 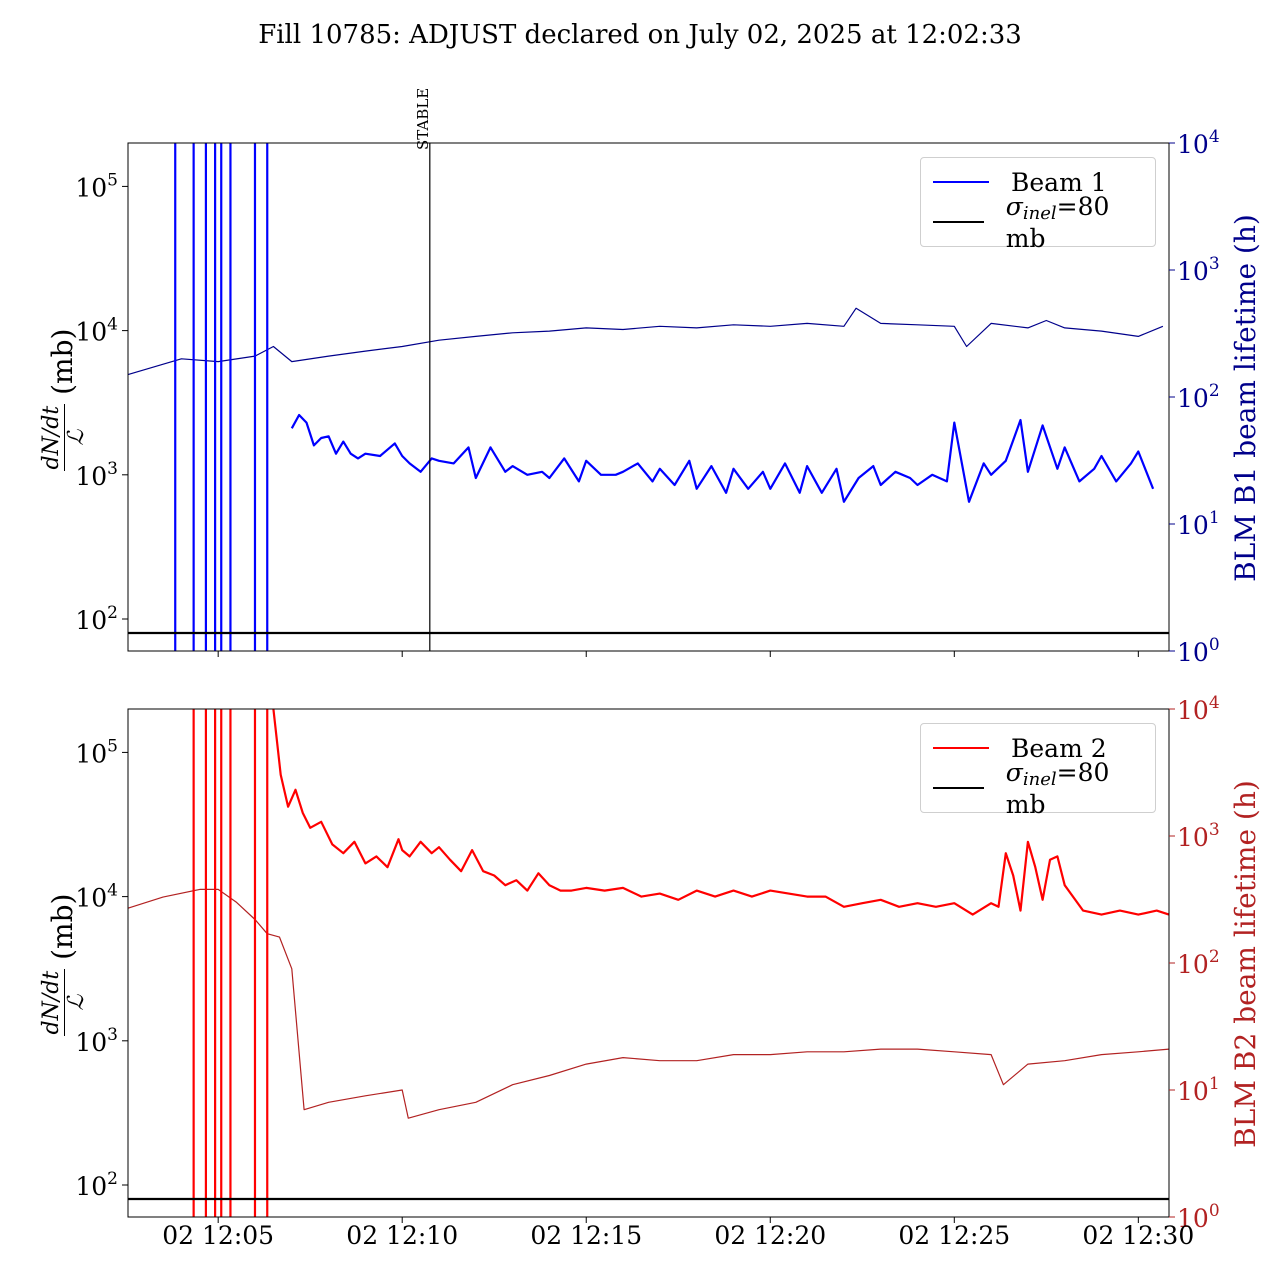 I want to click on bottom-ylabel-den: ℒ, so click(x=77, y=1002).